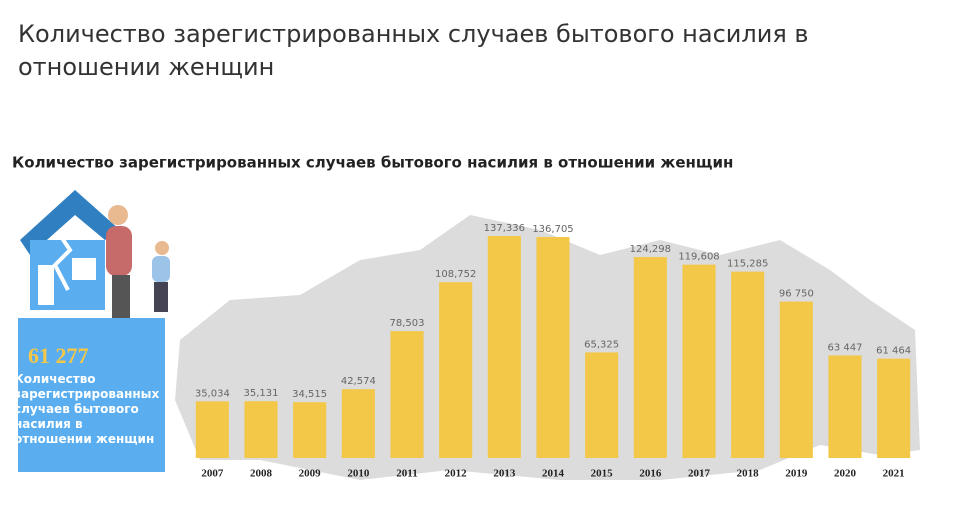 Image resolution: width=955 pixels, height=507 pixels. Describe the element at coordinates (747, 264) in the screenshot. I see `value-label: 115,285` at that location.